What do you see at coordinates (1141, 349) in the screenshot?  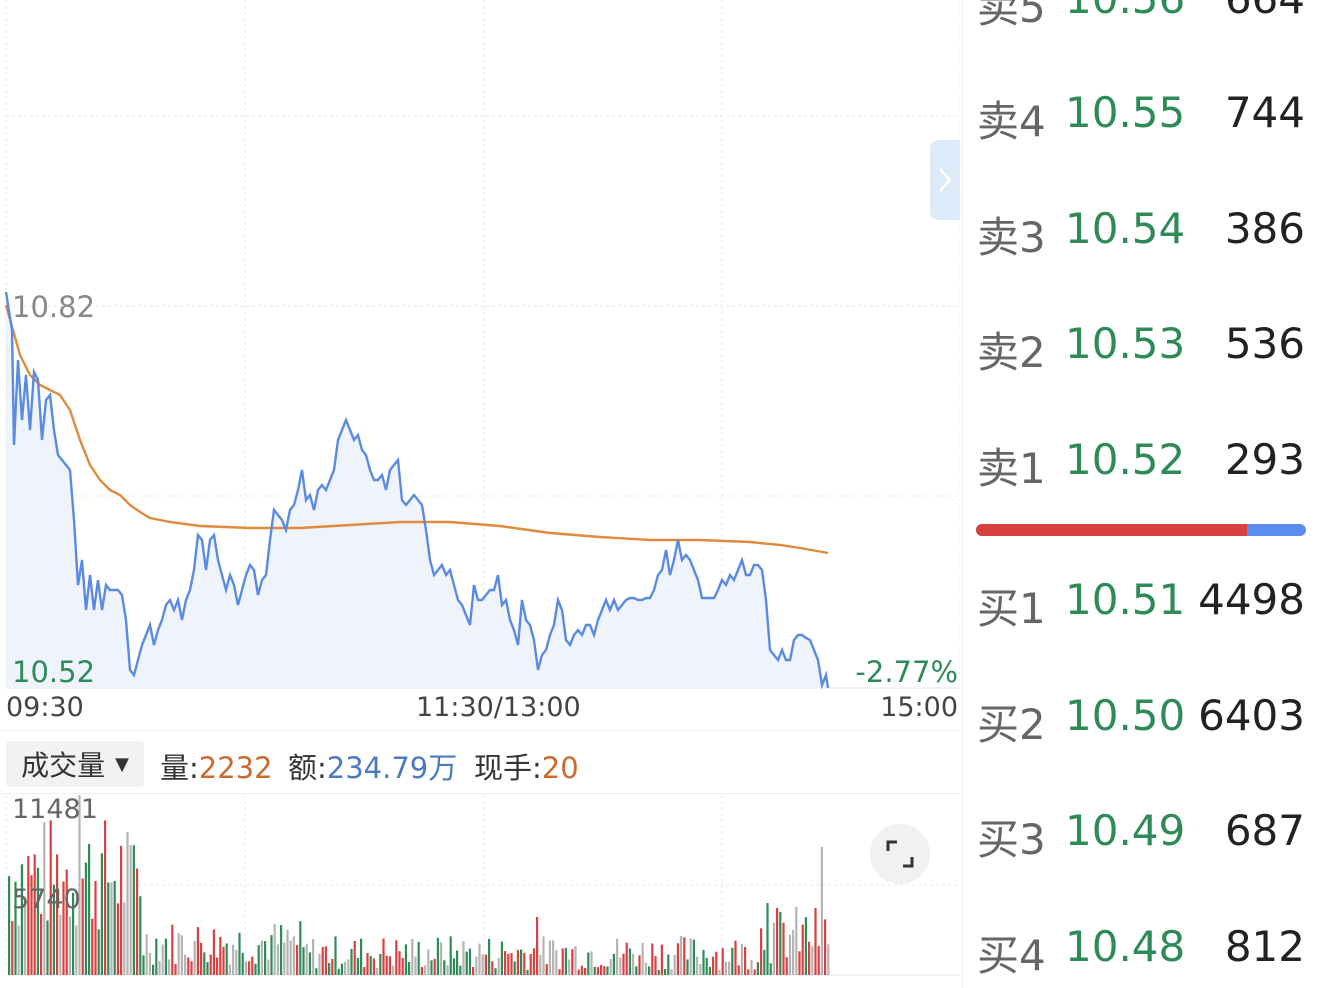 I see `sell-row-2: 卖2 10.53 536` at bounding box center [1141, 349].